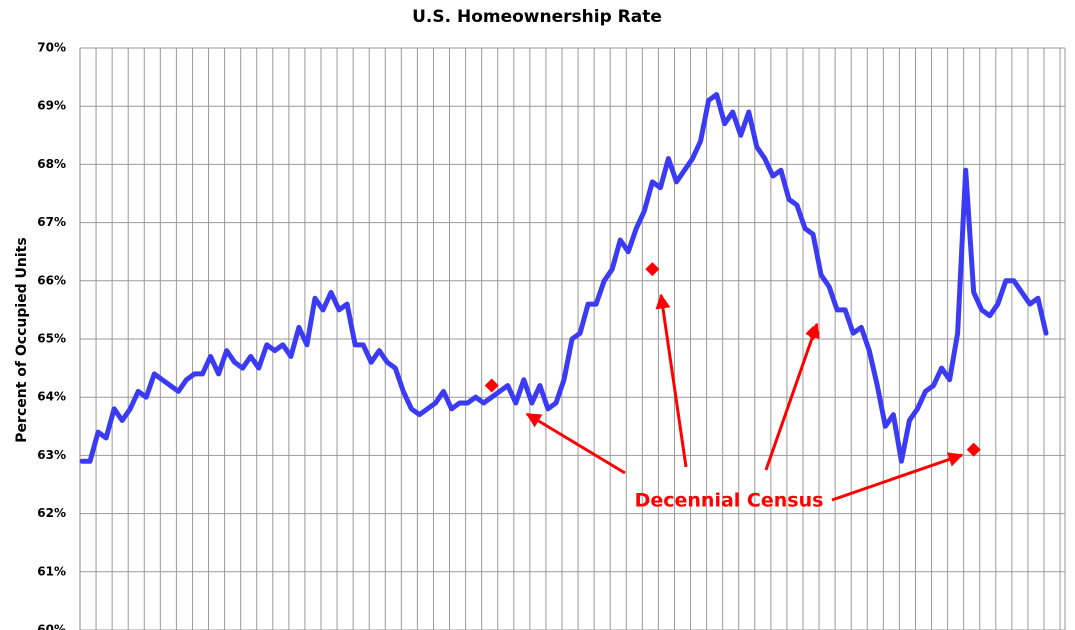  Describe the element at coordinates (22, 339) in the screenshot. I see `y-axis-label: Percent of Occupied Units` at that location.